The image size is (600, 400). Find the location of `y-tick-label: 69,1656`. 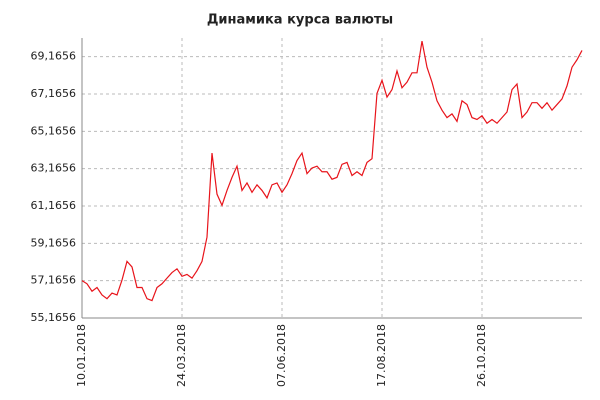

y-tick-label: 69,1656 is located at coordinates (54, 56).